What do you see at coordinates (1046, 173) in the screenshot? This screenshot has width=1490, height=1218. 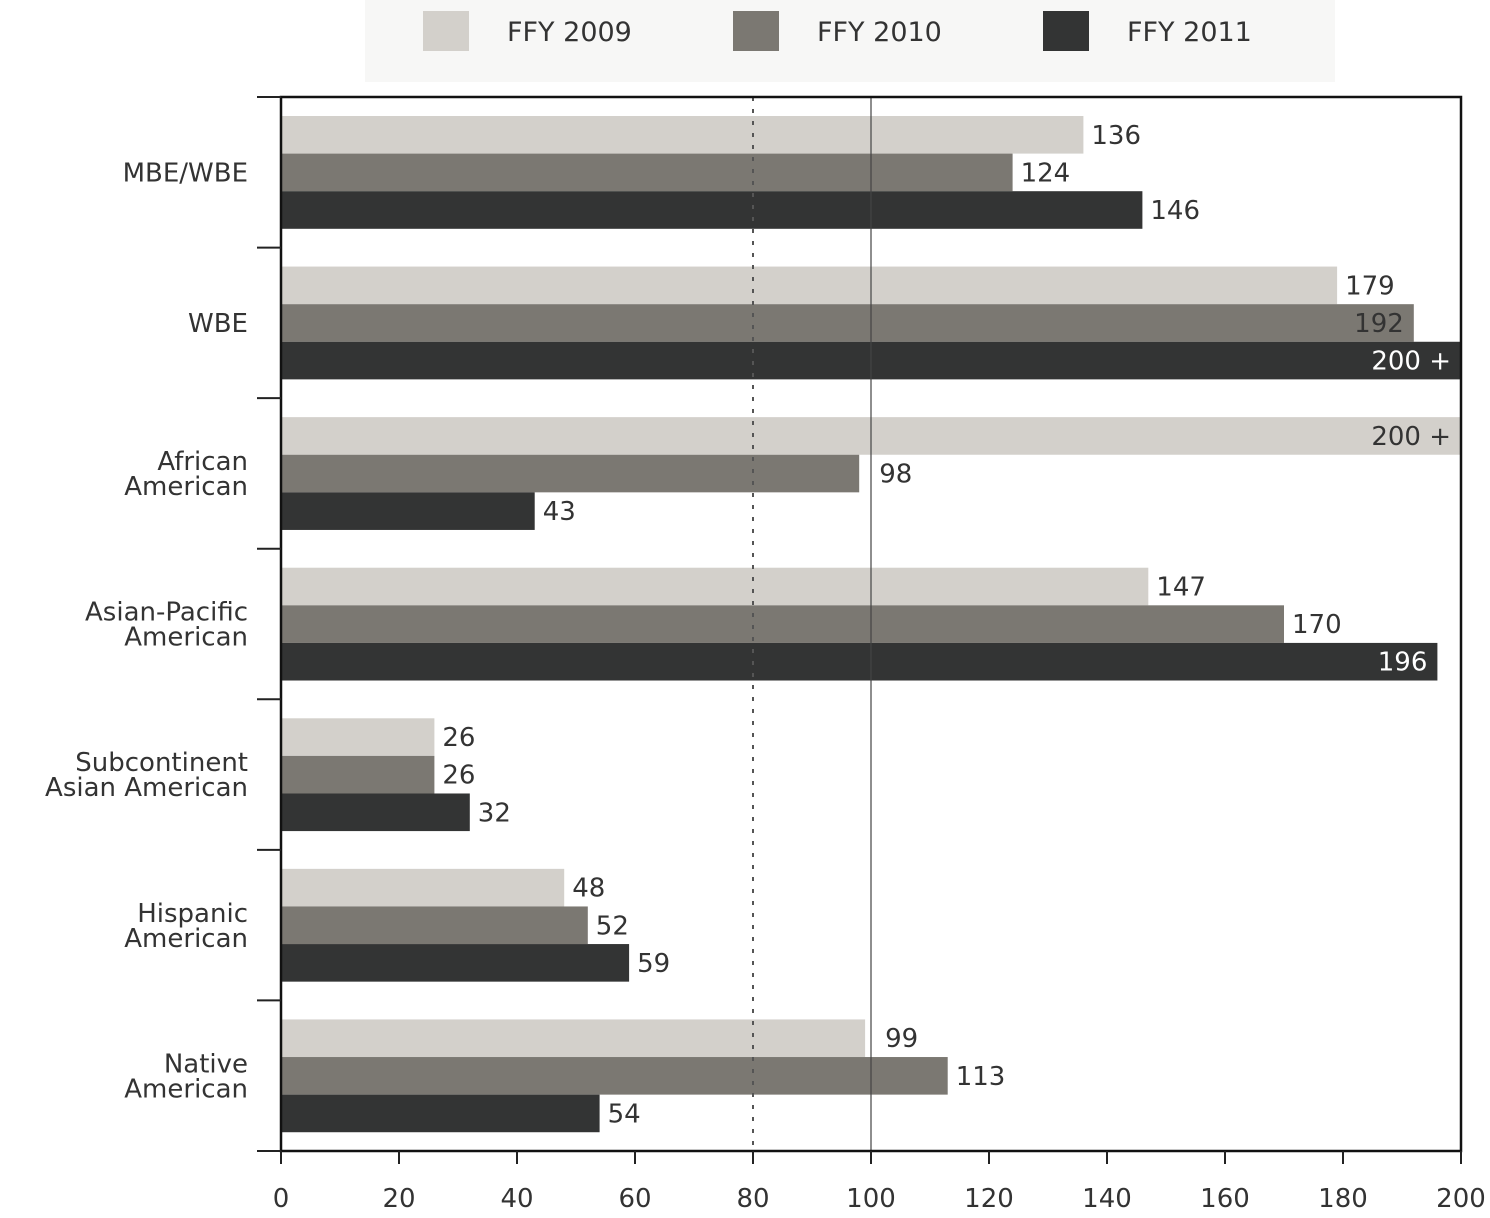 I see `data-label: 124` at bounding box center [1046, 173].